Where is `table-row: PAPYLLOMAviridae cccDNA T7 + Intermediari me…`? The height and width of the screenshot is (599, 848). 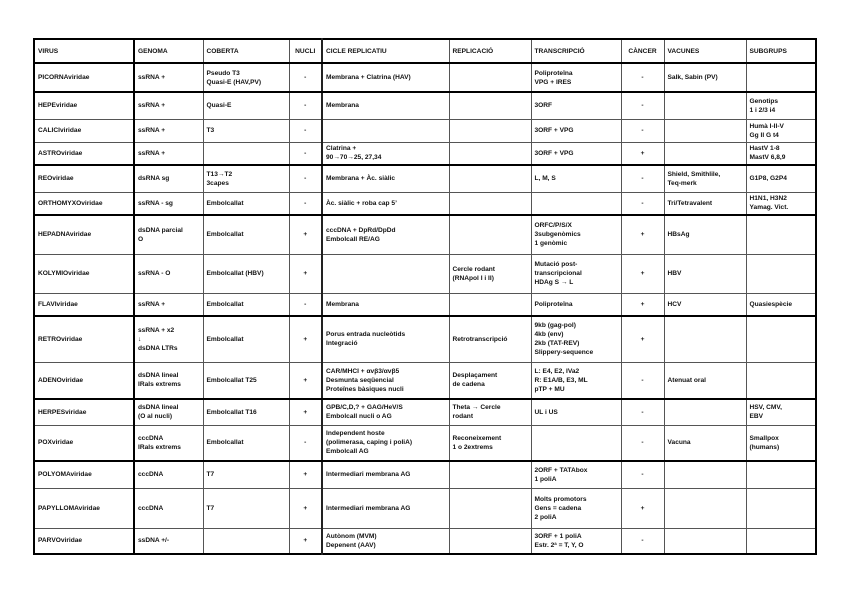 table-row: PAPYLLOMAviridae cccDNA T7 + Intermediari me… is located at coordinates (425, 508).